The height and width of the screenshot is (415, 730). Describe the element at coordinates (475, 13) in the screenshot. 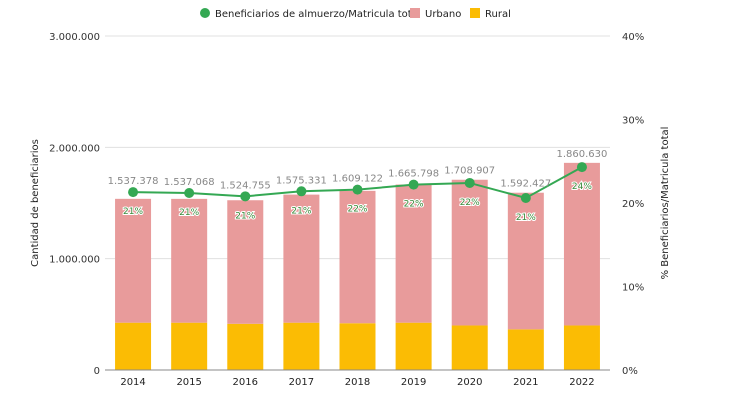

I see `legend-marker-rural` at that location.